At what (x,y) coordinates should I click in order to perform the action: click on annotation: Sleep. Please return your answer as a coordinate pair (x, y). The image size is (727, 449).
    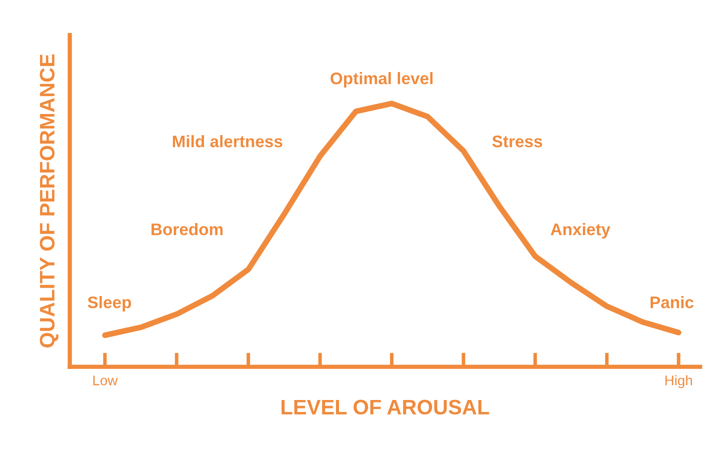
    Looking at the image, I should click on (110, 304).